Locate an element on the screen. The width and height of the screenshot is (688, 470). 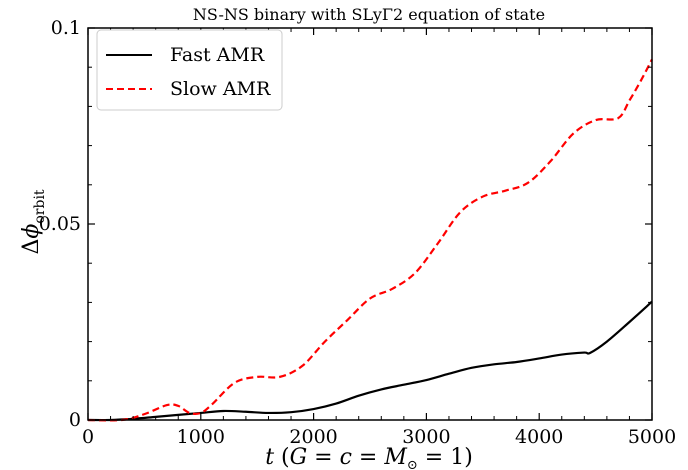
y-axis-label: Δϕorbit is located at coordinates (33, 221).